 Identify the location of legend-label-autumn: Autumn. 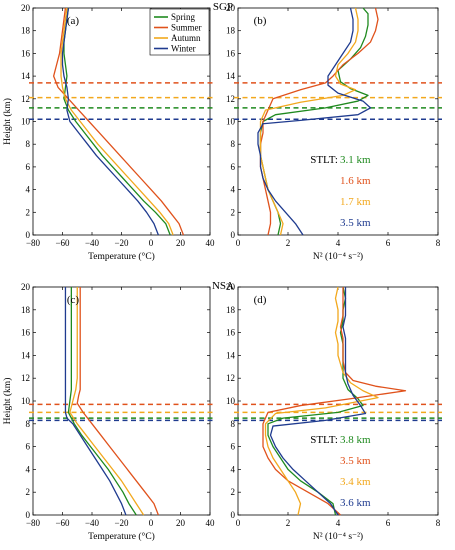
(186, 38).